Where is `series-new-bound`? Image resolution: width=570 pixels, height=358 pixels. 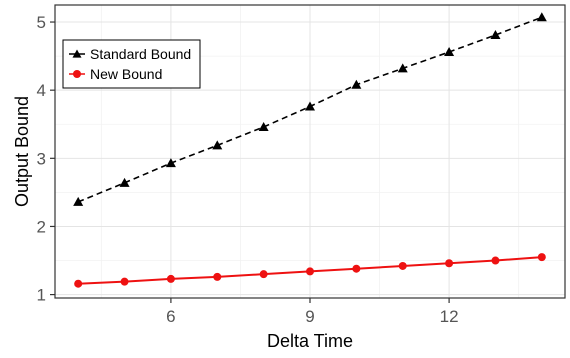
series-new-bound is located at coordinates (310, 270).